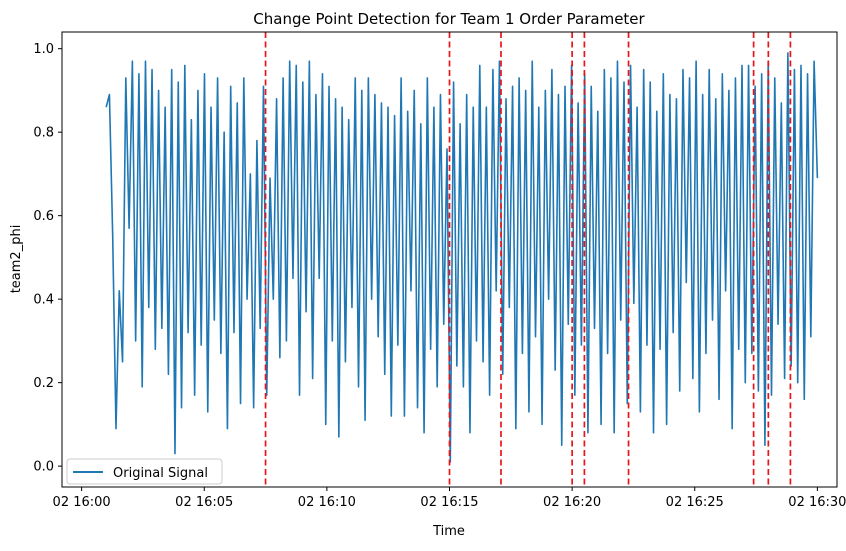  Describe the element at coordinates (204, 502) in the screenshot. I see `x-tick-label-1: 02 16:05` at that location.